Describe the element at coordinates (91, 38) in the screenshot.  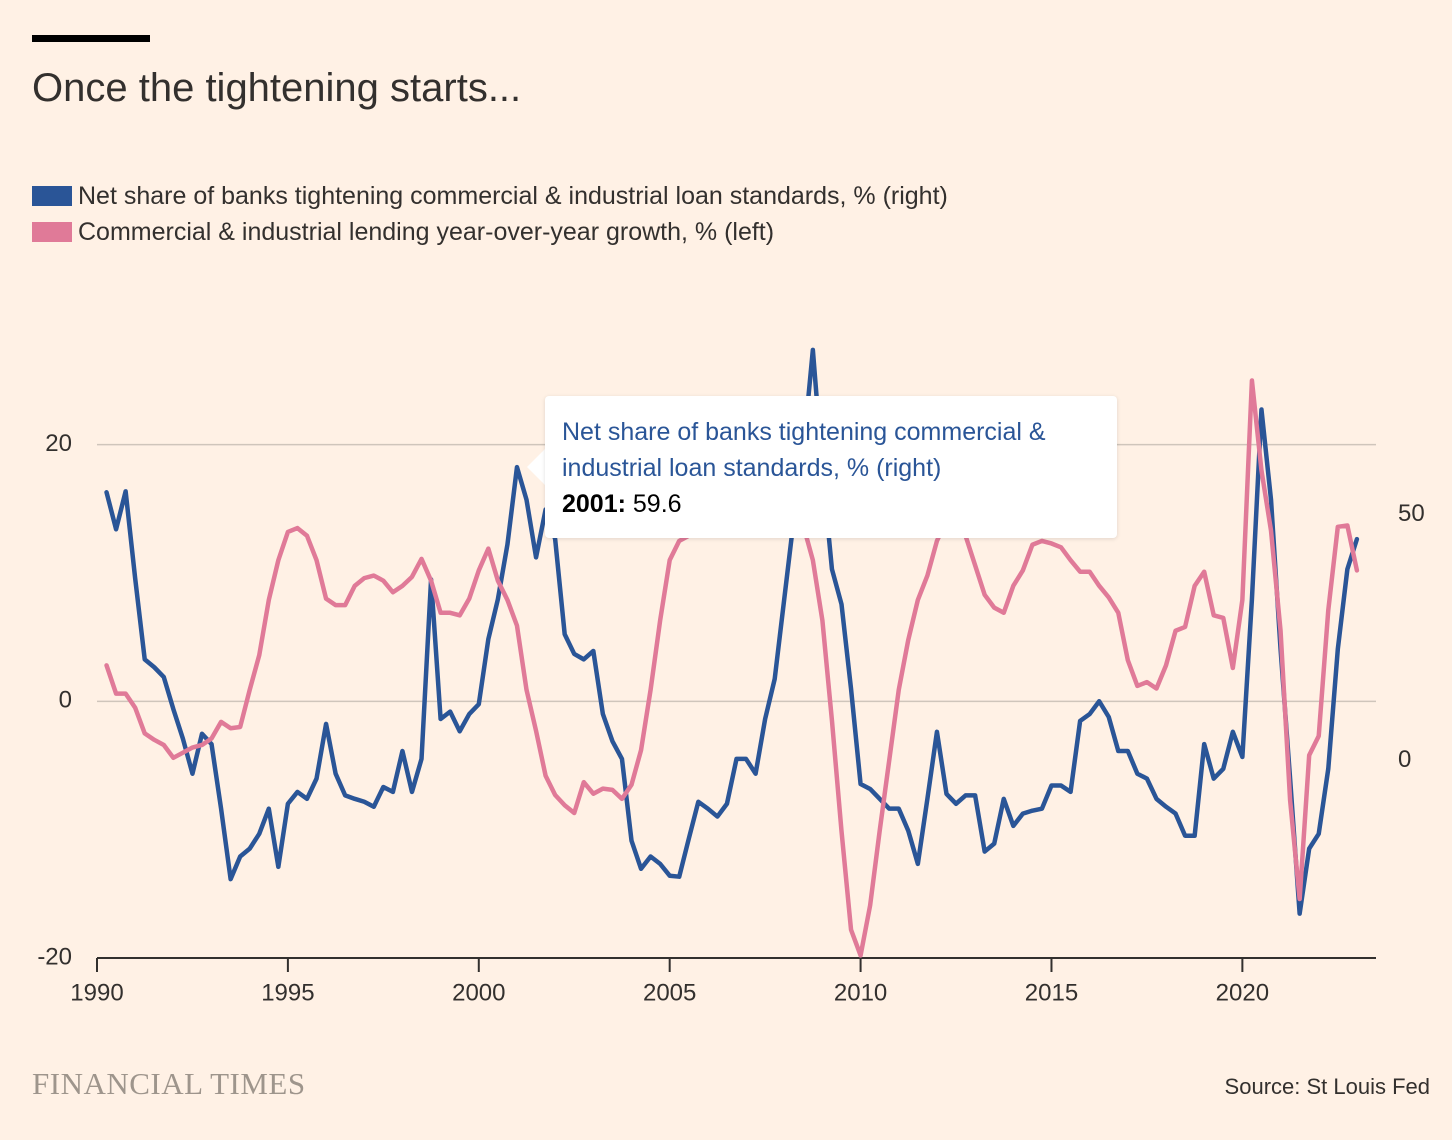
I see `top-bar` at that location.